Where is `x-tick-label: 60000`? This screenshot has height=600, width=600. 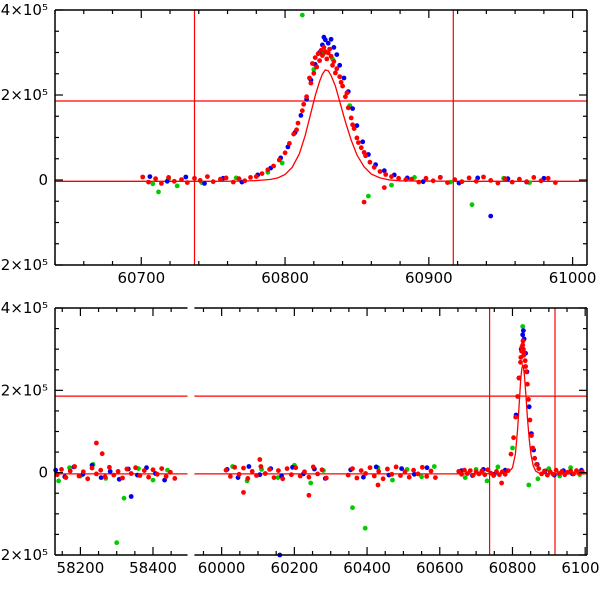 x-tick-label: 60000 is located at coordinates (222, 568).